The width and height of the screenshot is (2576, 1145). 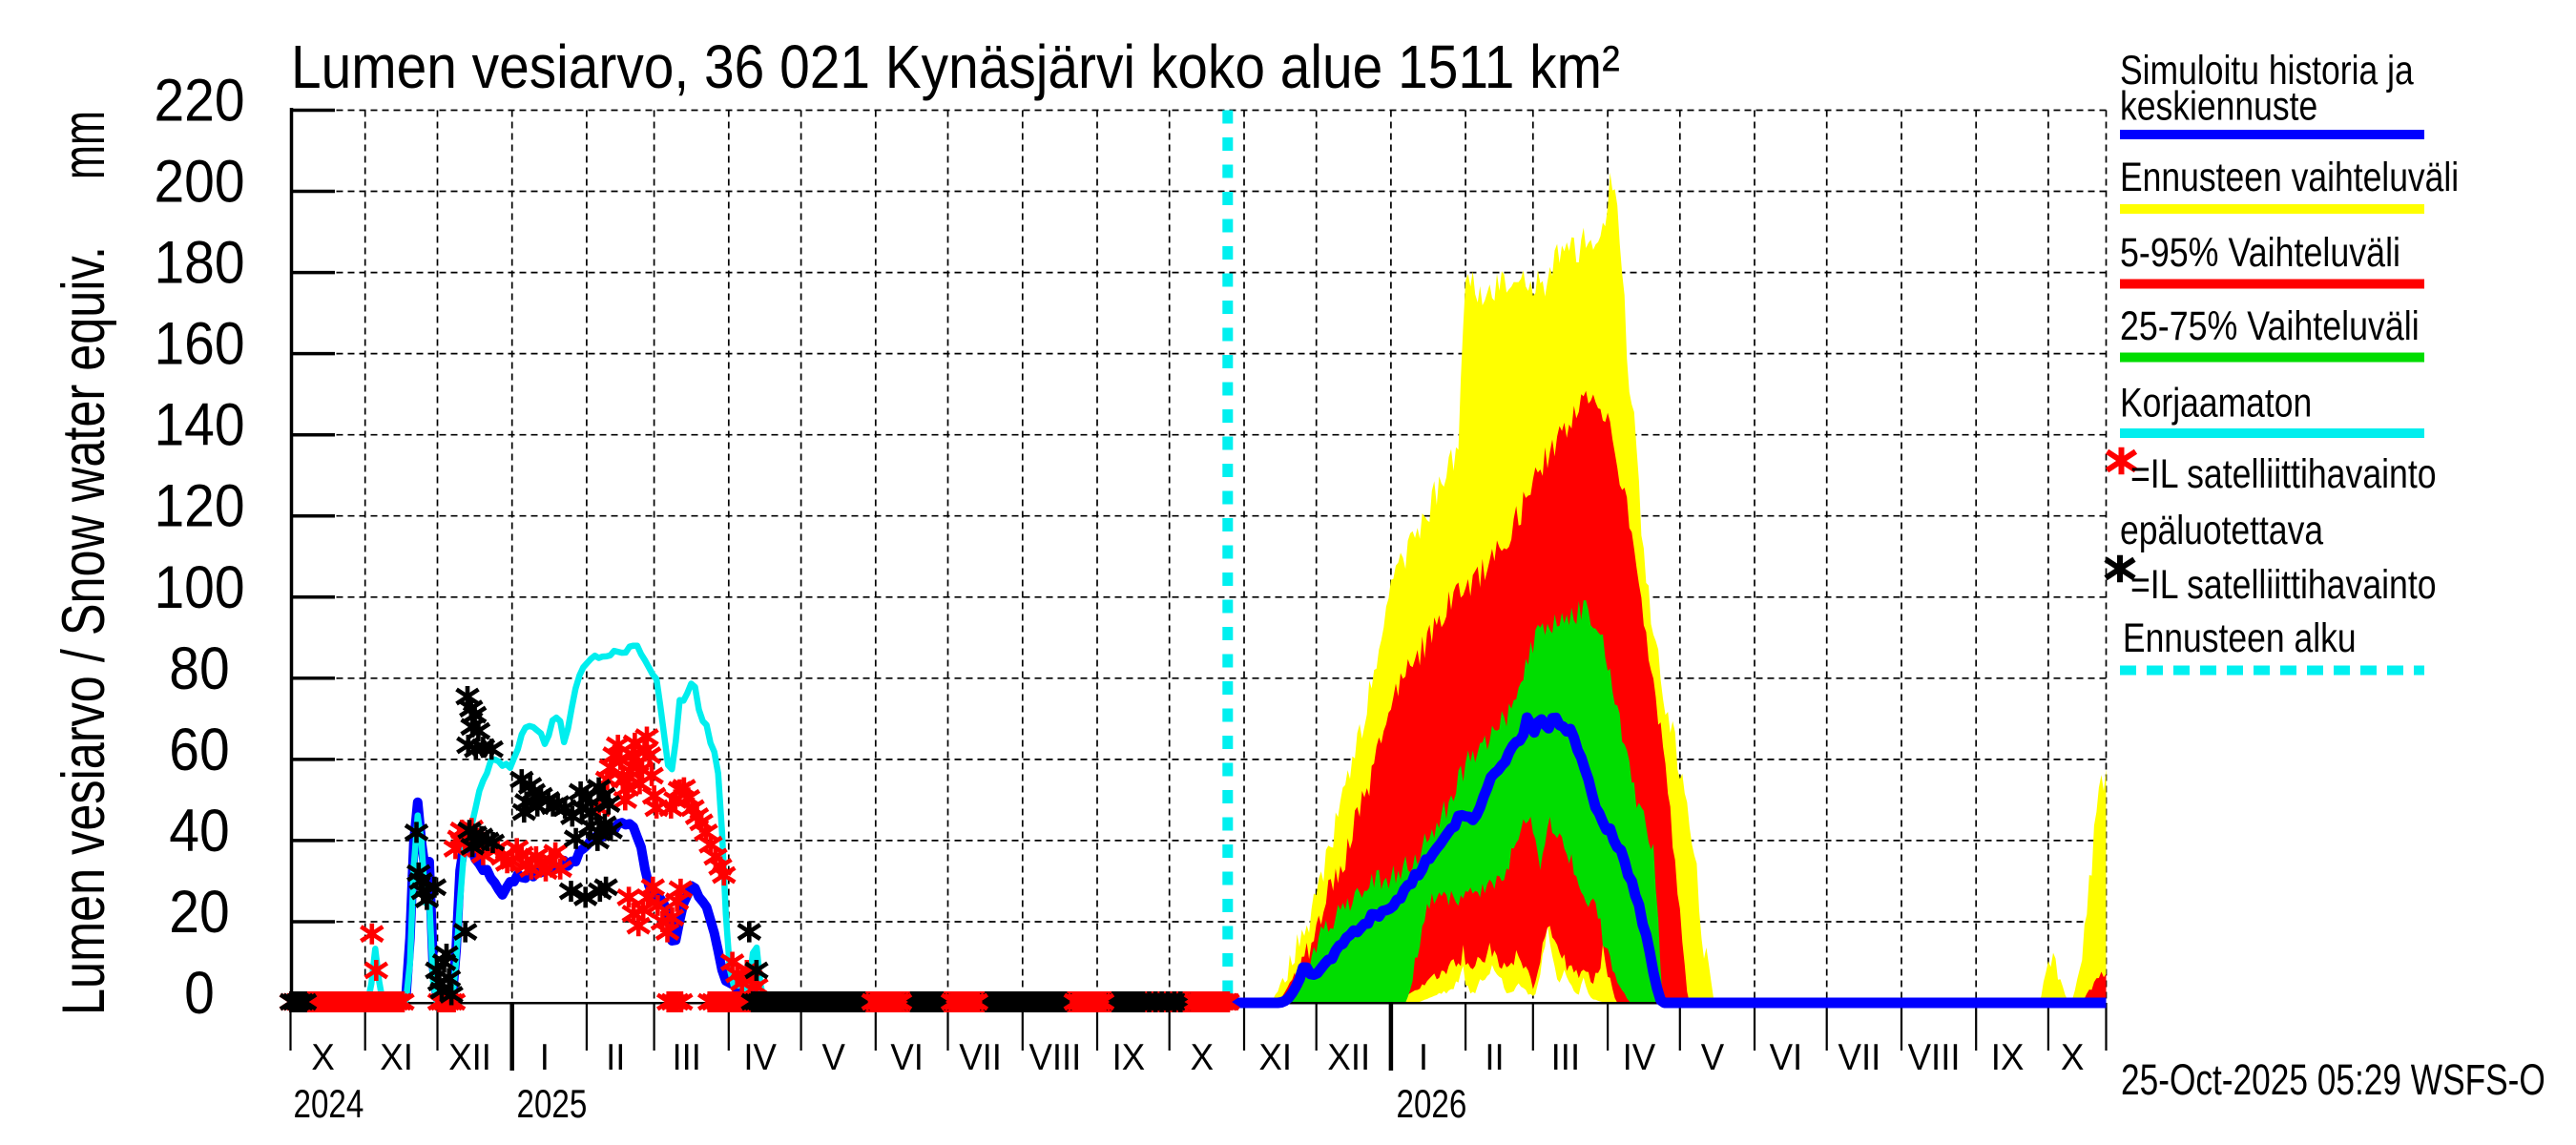 What do you see at coordinates (2333, 1079) in the screenshot?
I see `svg-text: 25-Oct-2025 05:29 WSFS-O` at bounding box center [2333, 1079].